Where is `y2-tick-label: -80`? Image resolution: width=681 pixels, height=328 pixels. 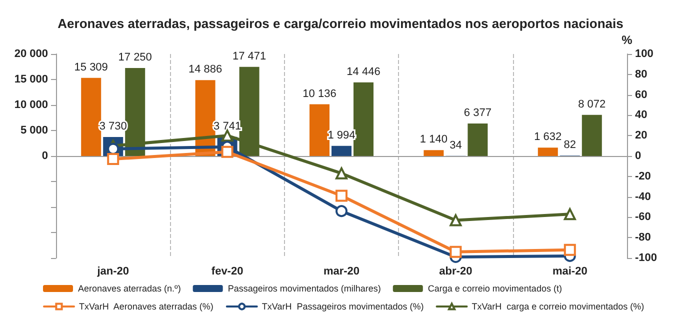
y2-tick-label: -80 is located at coordinates (643, 238).